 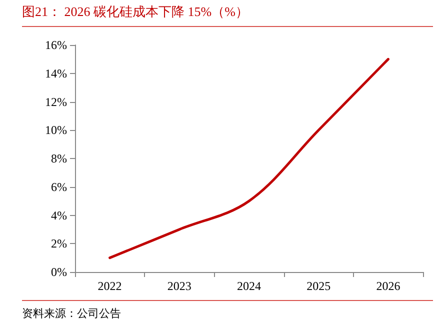 I want to click on x-tick-label: 2024, so click(x=249, y=286).